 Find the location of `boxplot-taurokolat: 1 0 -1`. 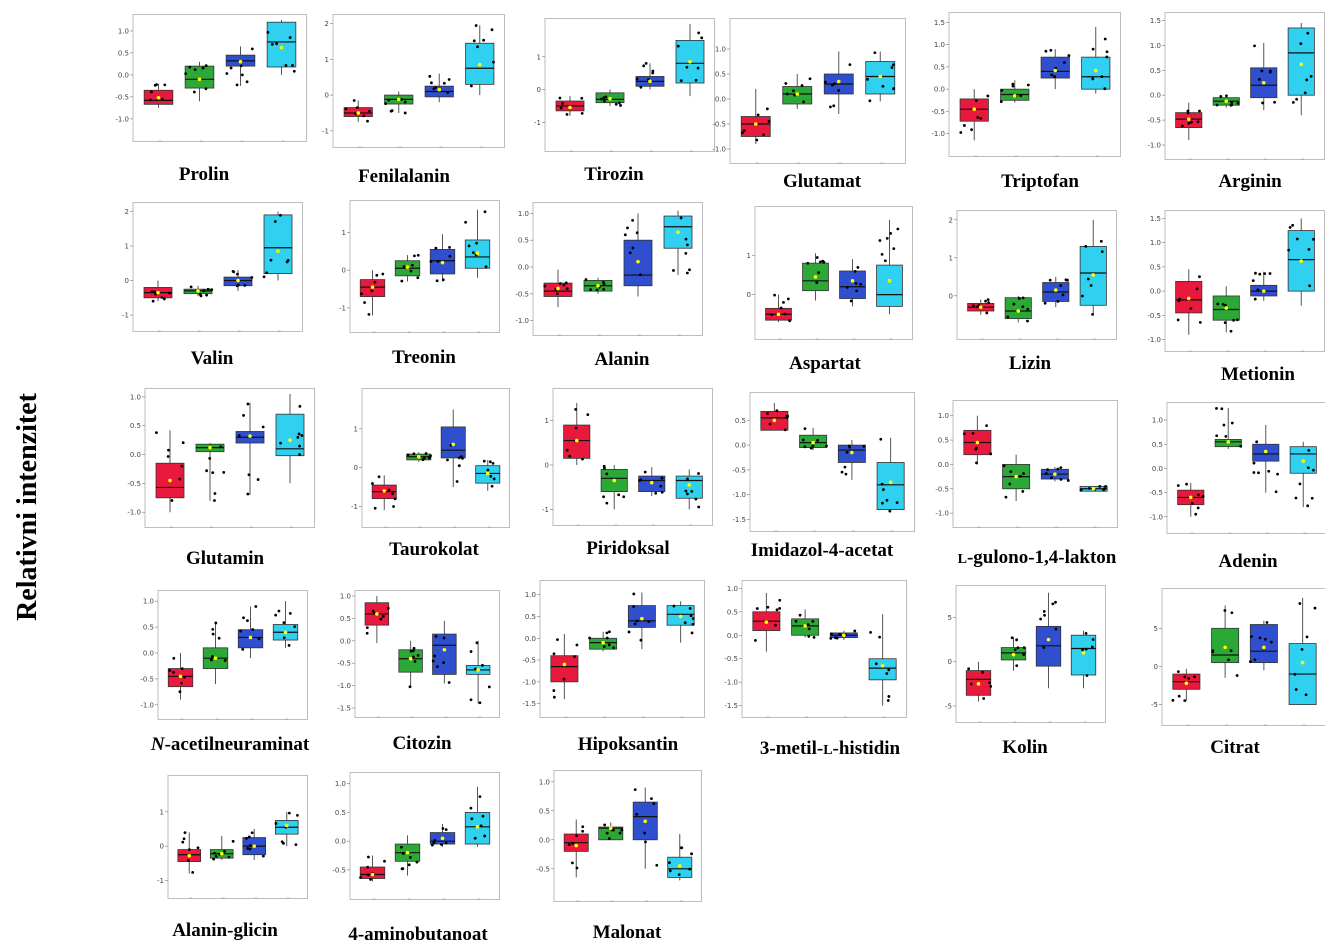

boxplot-taurokolat: 1 0 -1 is located at coordinates (430, 458).